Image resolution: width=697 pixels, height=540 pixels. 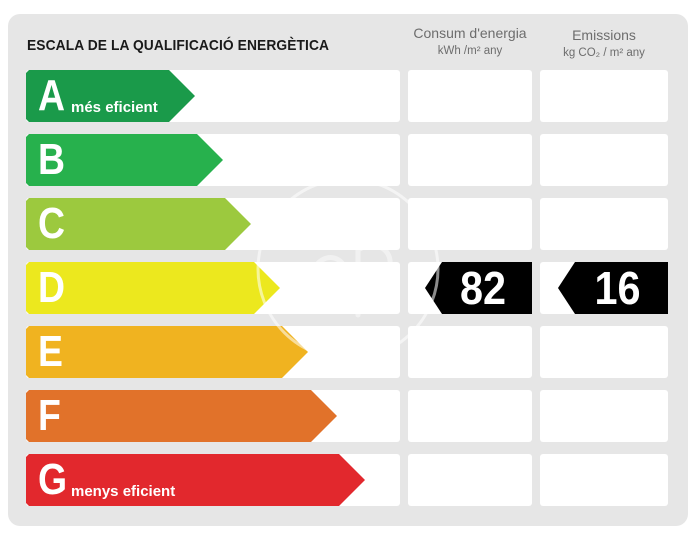 I want to click on rating-arrow-c: C, so click(x=138, y=224).